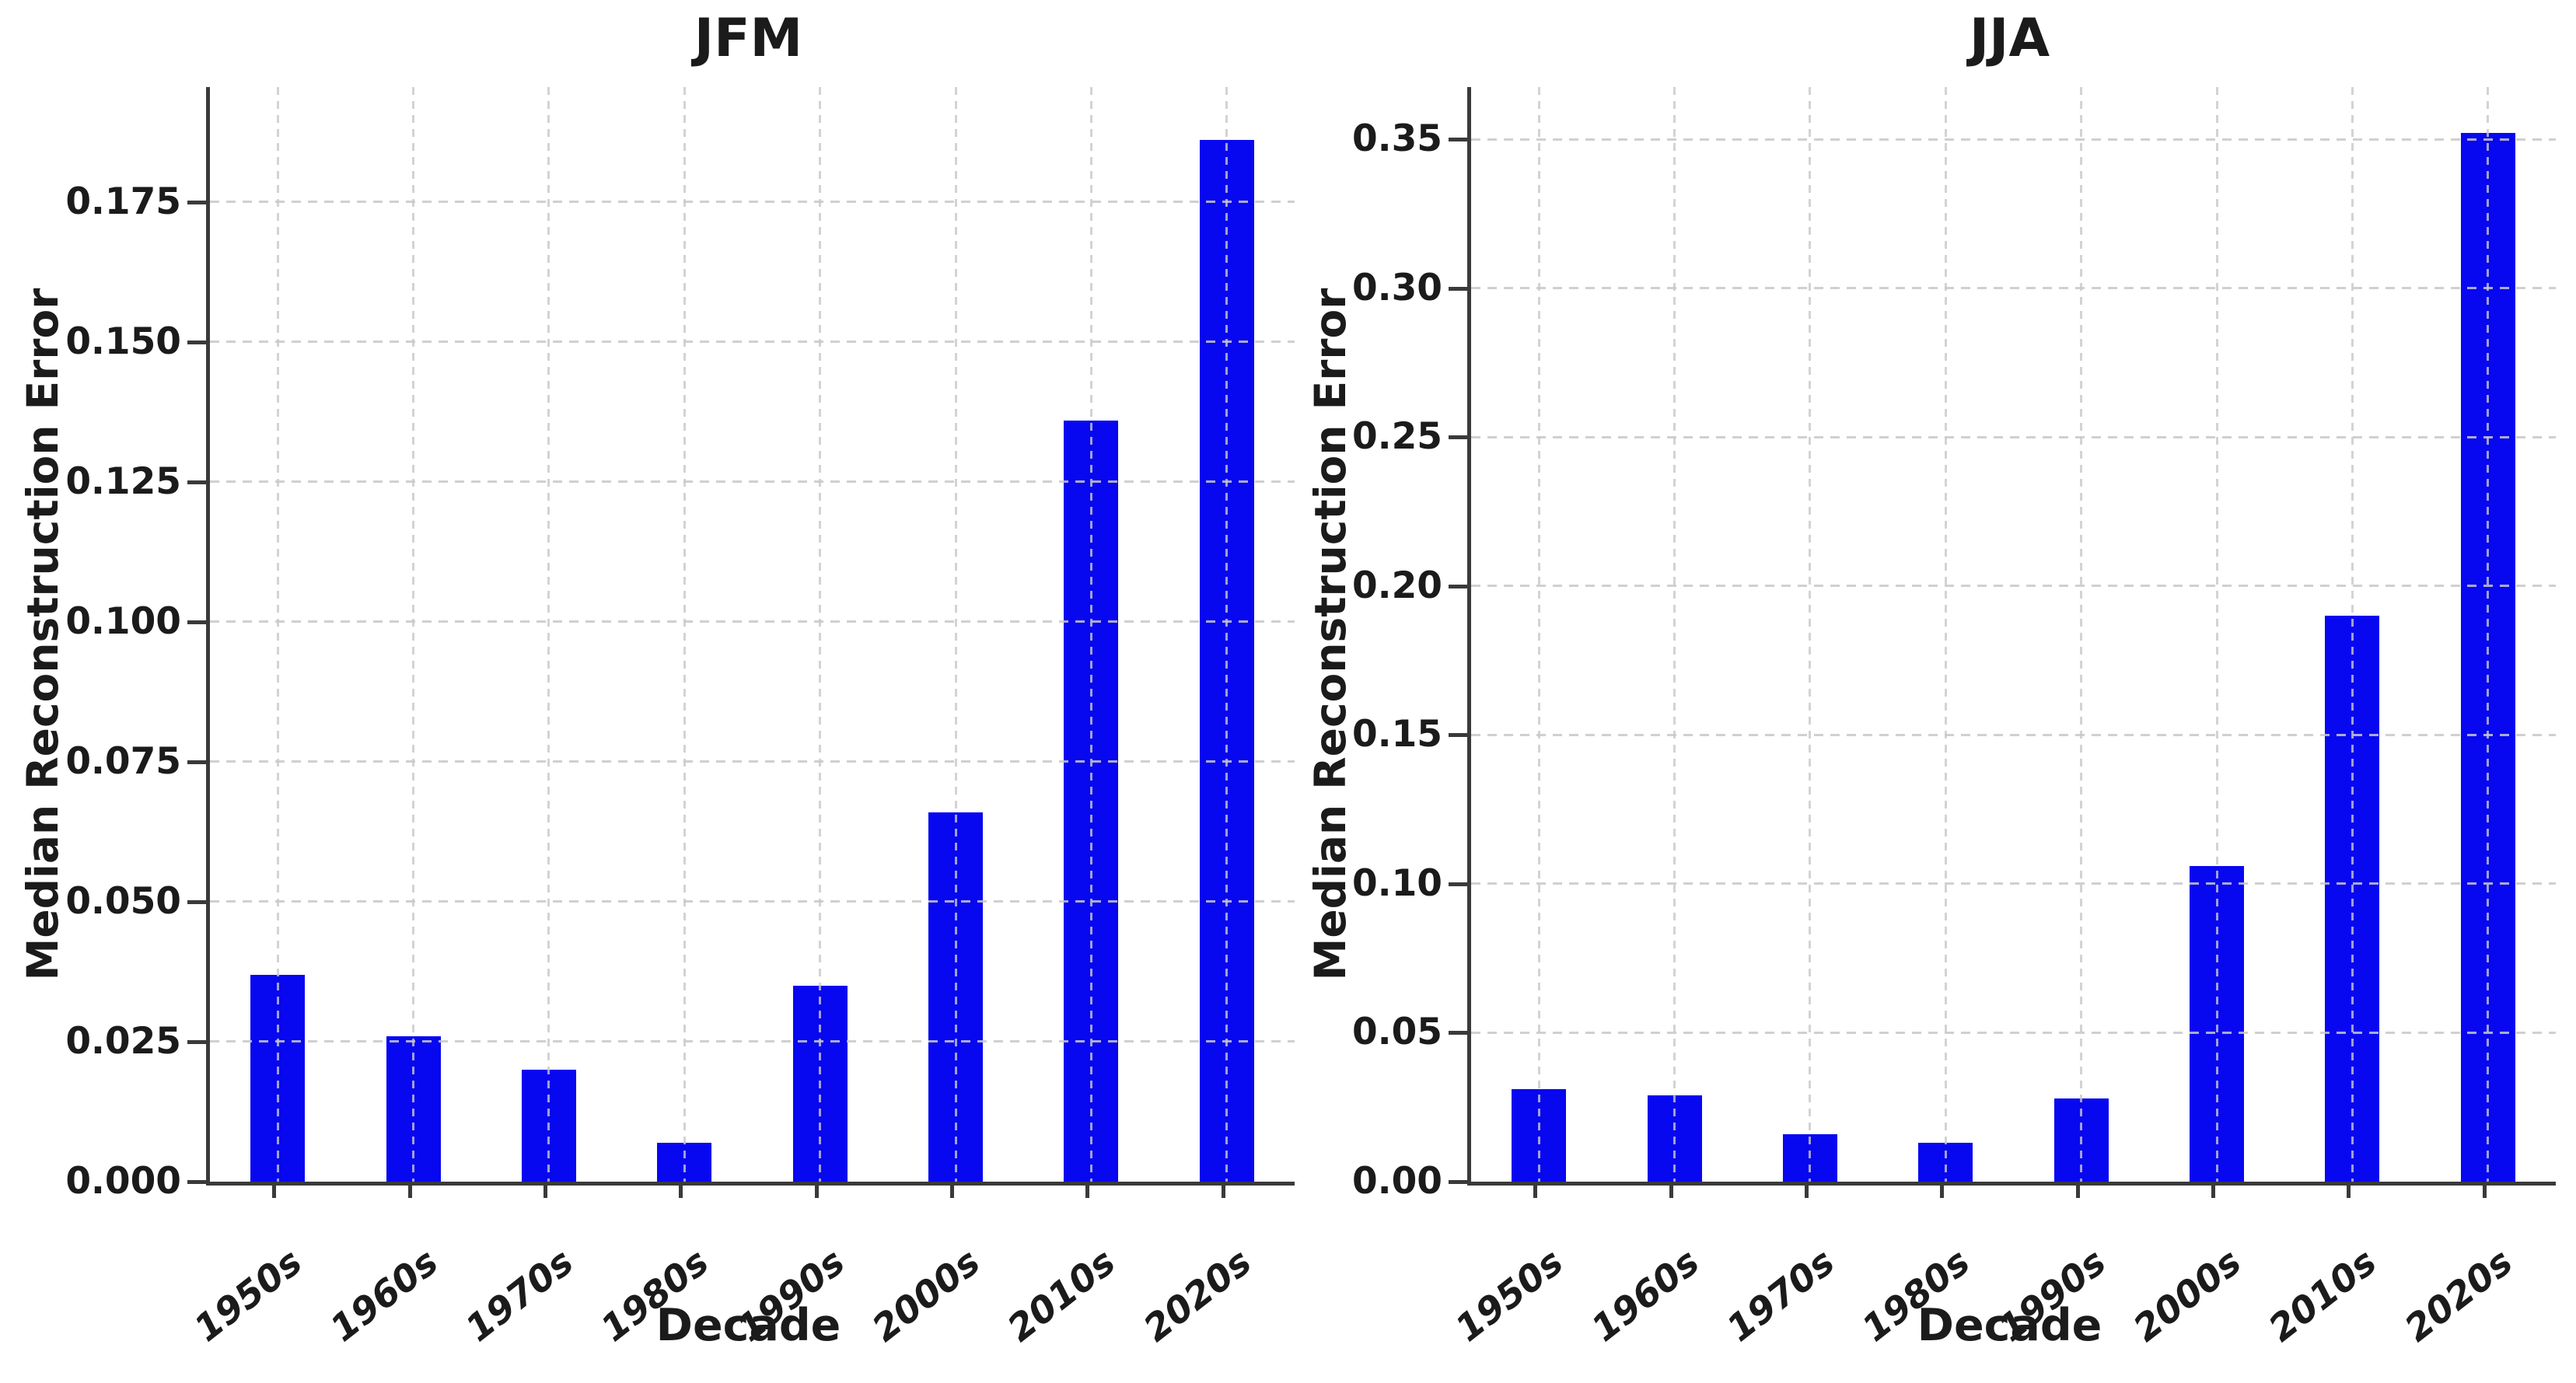 This screenshot has height=1383, width=2576. Describe the element at coordinates (1397, 735) in the screenshot. I see `y-tick-label: 0.15` at that location.